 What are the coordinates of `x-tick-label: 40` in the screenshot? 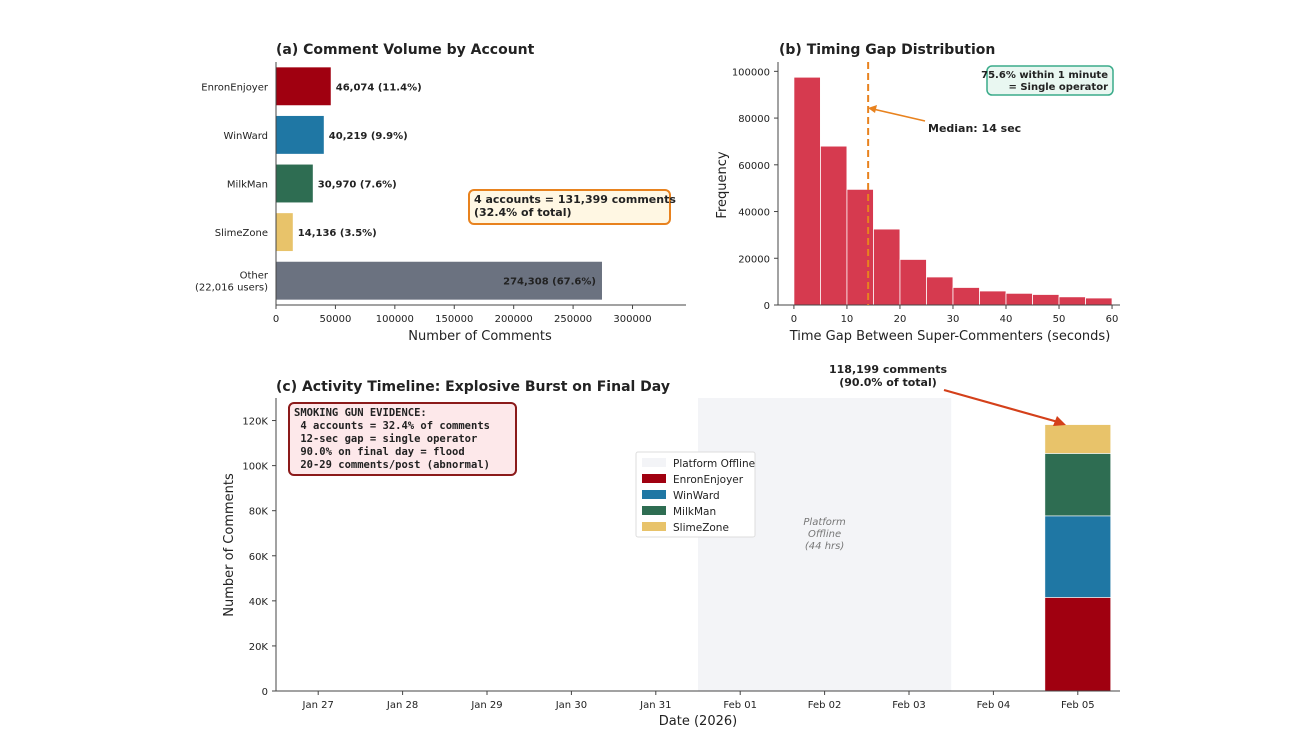 It's located at (1006, 319).